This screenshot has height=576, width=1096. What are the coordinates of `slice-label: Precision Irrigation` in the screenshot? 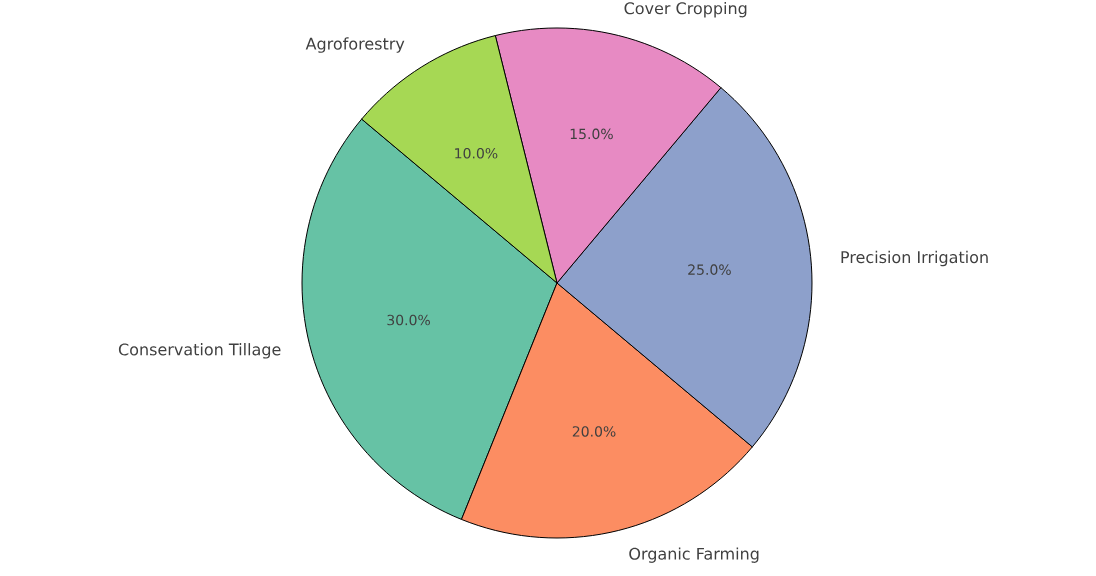 It's located at (914, 258).